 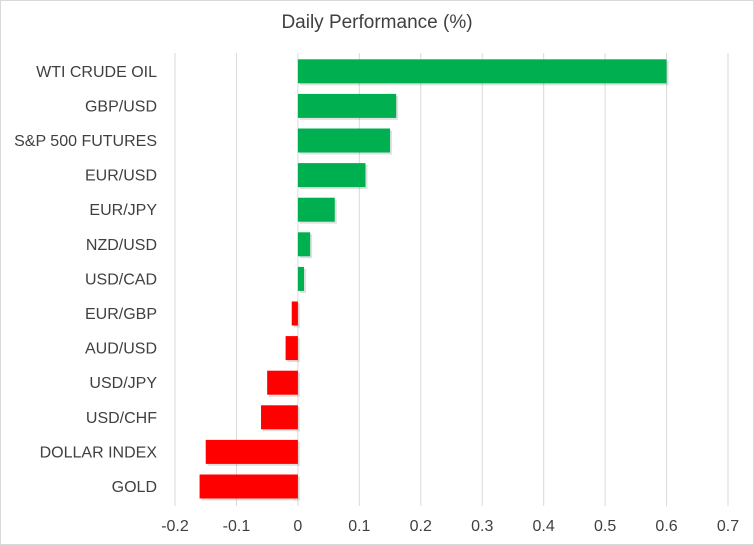 What do you see at coordinates (331, 175) in the screenshot?
I see `bar-eur-usd` at bounding box center [331, 175].